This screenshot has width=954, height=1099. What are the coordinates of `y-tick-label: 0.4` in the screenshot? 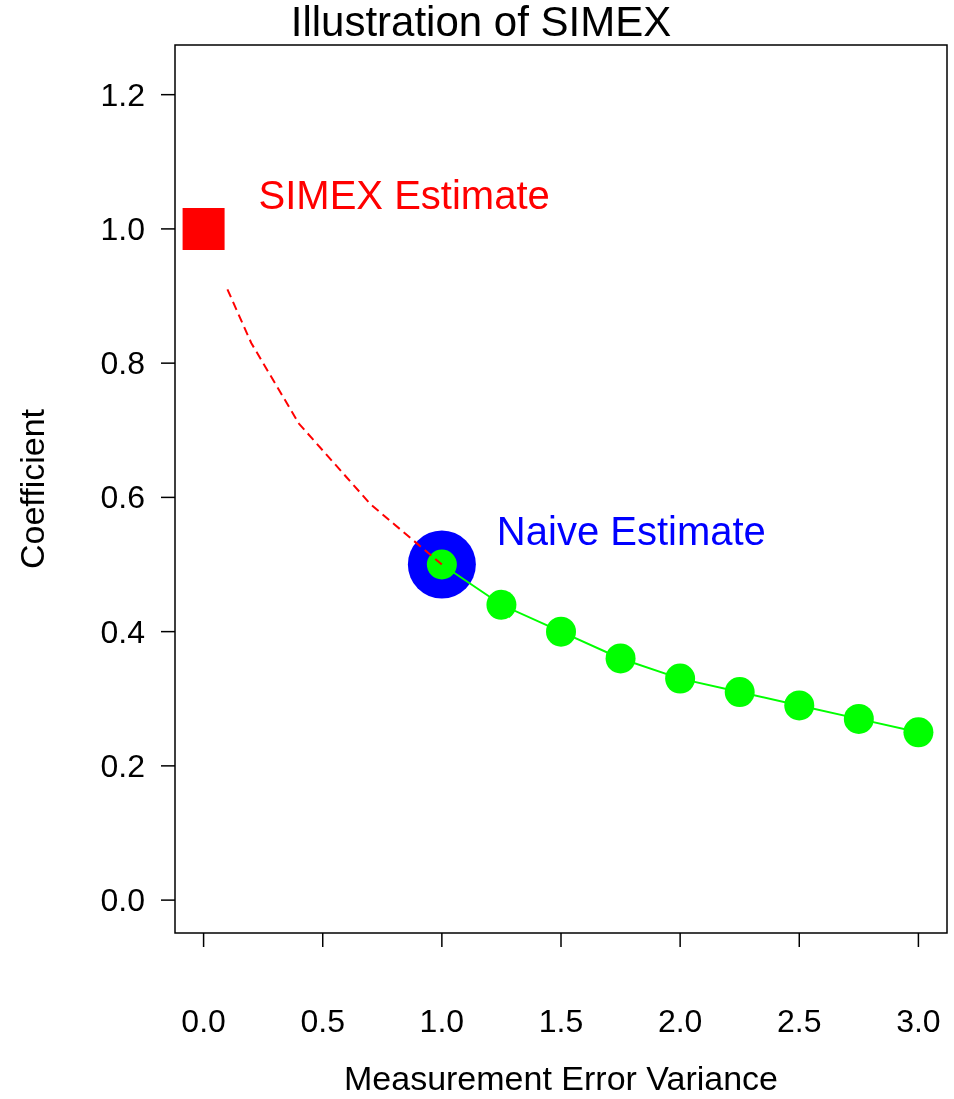 It's located at (122, 631).